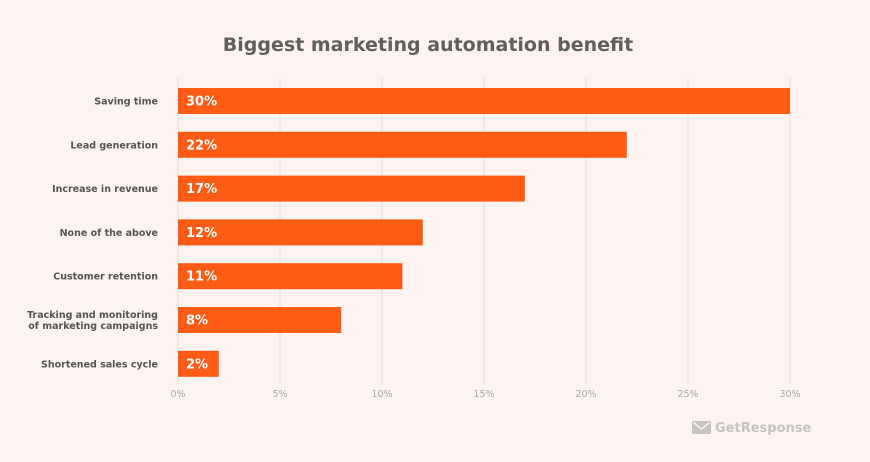 Image resolution: width=870 pixels, height=462 pixels. I want to click on x-axis-ticks: 0% 5% 10% 15% 20% 25% 30%, so click(485, 394).